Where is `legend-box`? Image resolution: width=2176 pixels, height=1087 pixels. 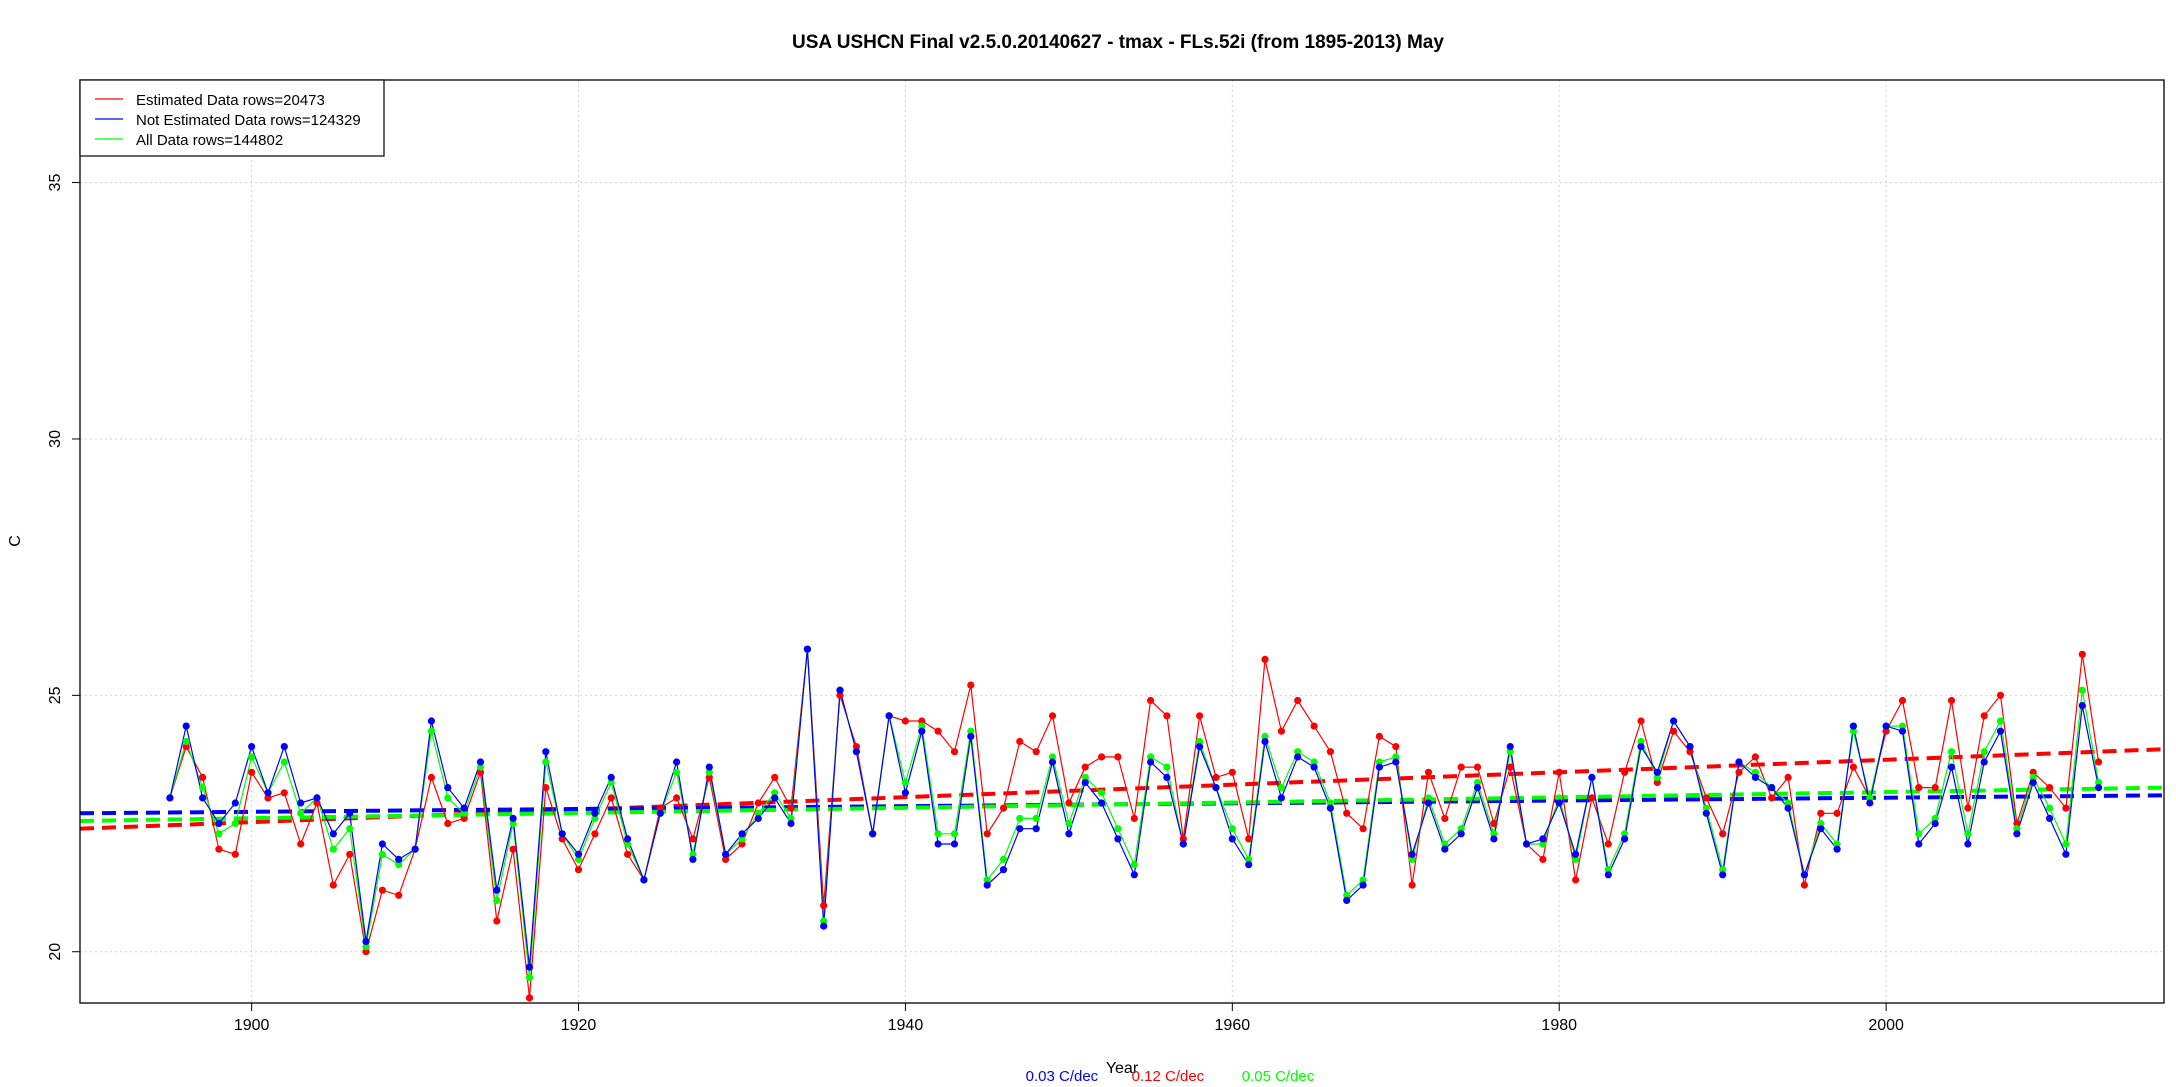
legend-box is located at coordinates (232, 118).